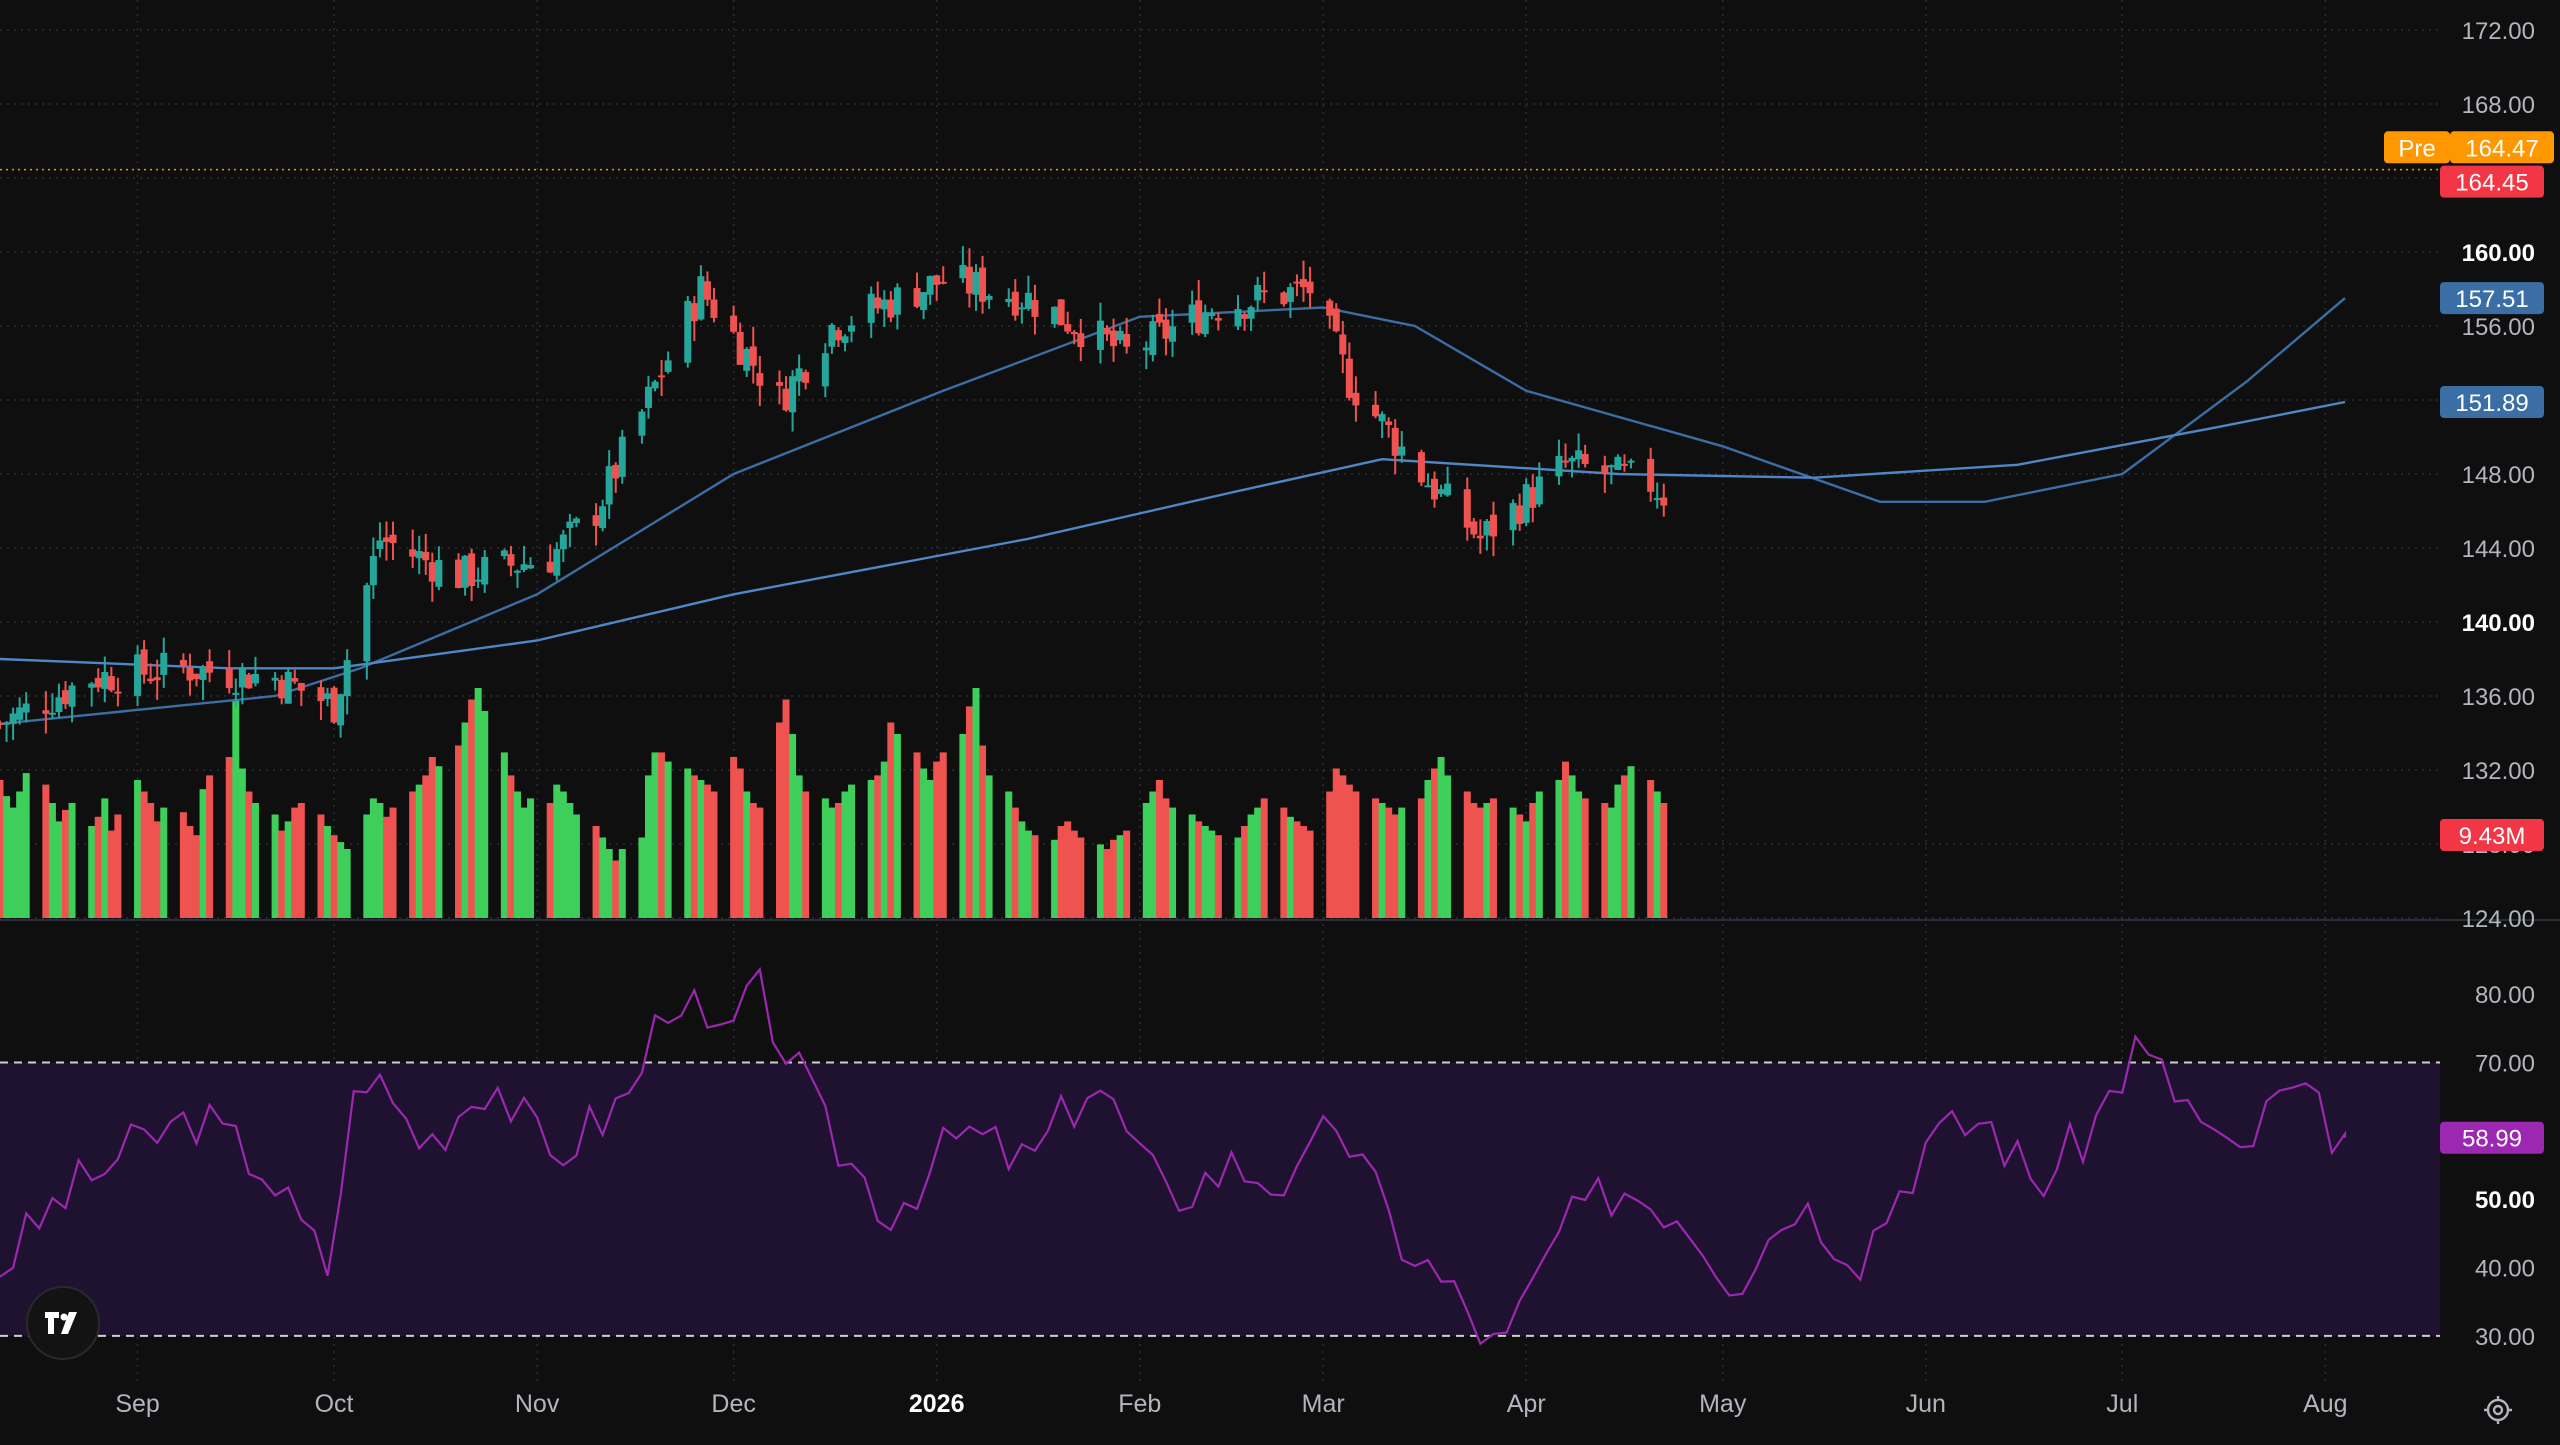 This screenshot has height=1445, width=2560. I want to click on time-axis-tick-label: Nov, so click(537, 1404).